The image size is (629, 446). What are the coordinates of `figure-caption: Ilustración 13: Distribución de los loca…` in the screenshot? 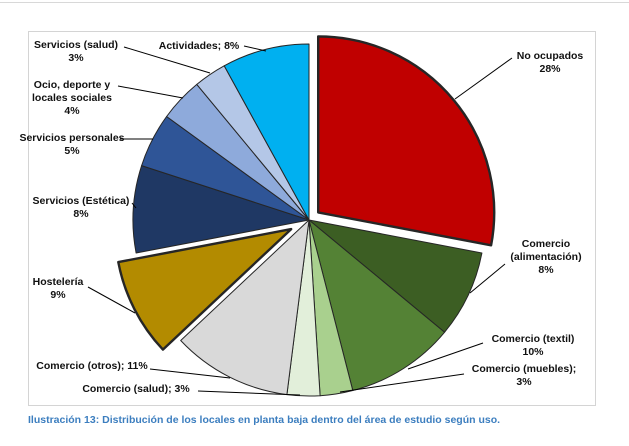 It's located at (264, 420).